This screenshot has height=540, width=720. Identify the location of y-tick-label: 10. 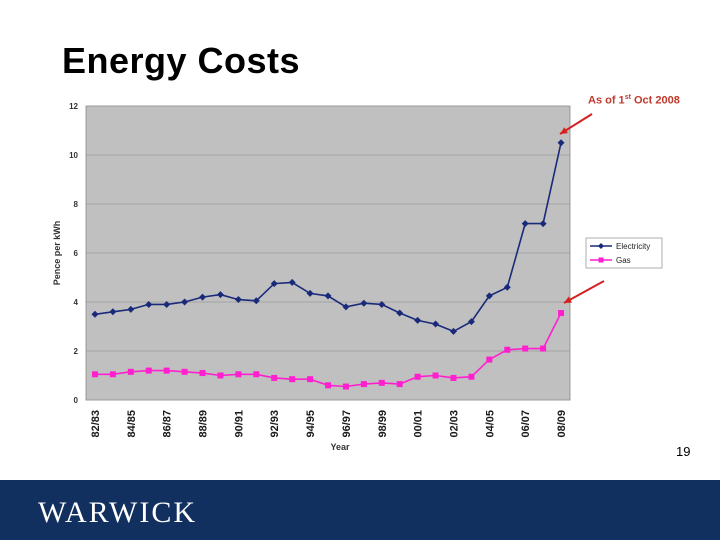
(73, 155).